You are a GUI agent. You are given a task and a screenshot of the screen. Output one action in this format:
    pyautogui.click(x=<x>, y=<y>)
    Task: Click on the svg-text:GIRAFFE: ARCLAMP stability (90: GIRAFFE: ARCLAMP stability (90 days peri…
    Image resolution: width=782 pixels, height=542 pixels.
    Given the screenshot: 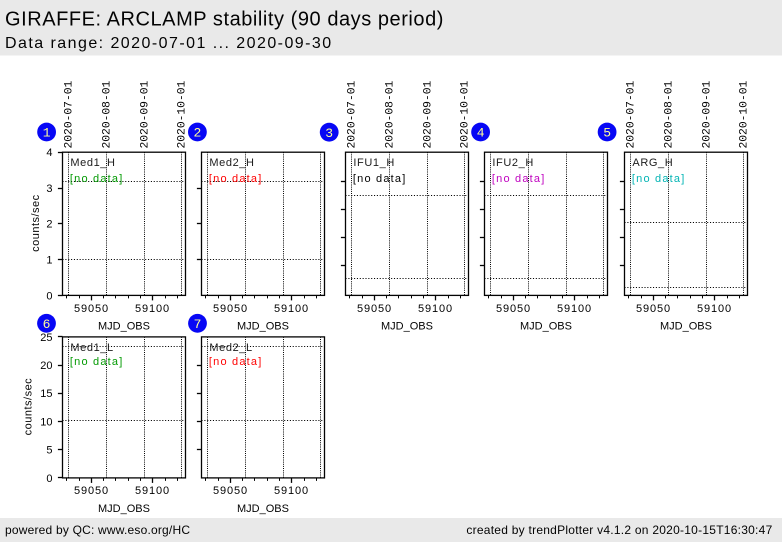 What is the action you would take?
    pyautogui.click(x=224, y=20)
    